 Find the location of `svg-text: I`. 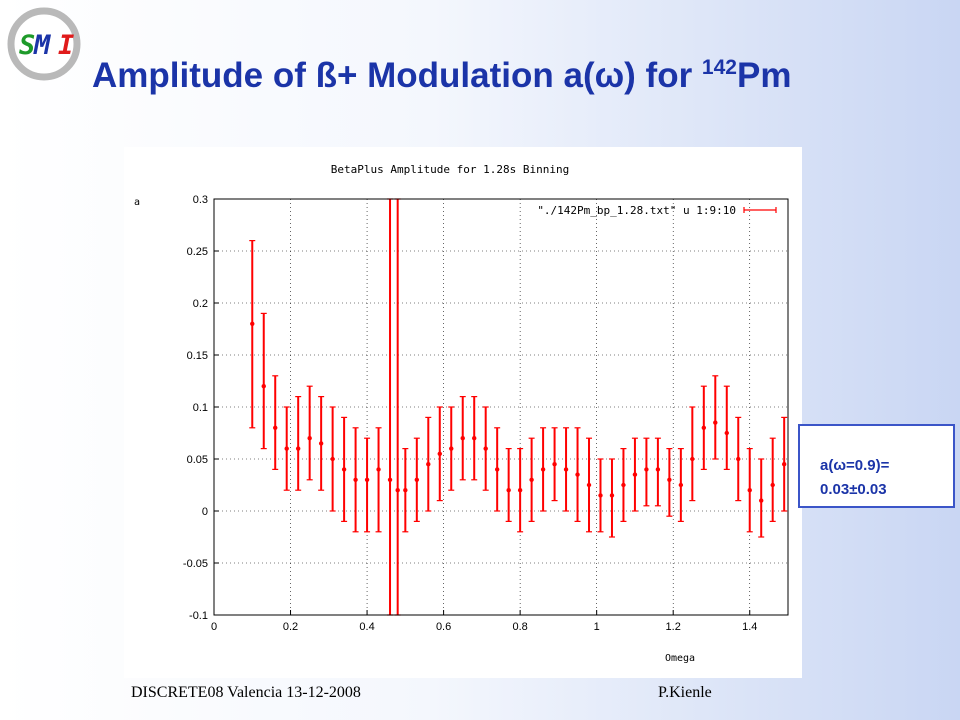

svg-text: I is located at coordinates (66, 45).